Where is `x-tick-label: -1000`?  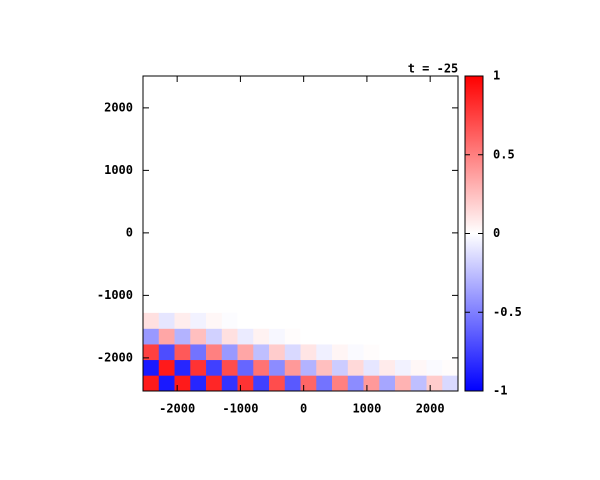 x-tick-label: -1000 is located at coordinates (240, 409).